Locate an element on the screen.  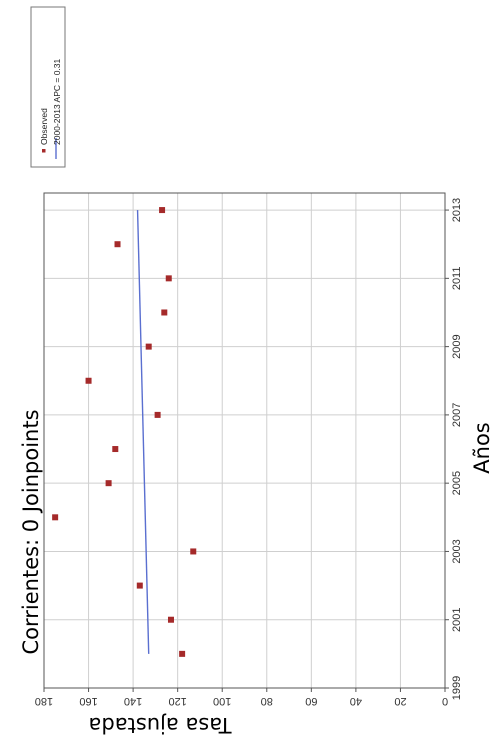
legend-marker-observed is located at coordinates (44, 151).